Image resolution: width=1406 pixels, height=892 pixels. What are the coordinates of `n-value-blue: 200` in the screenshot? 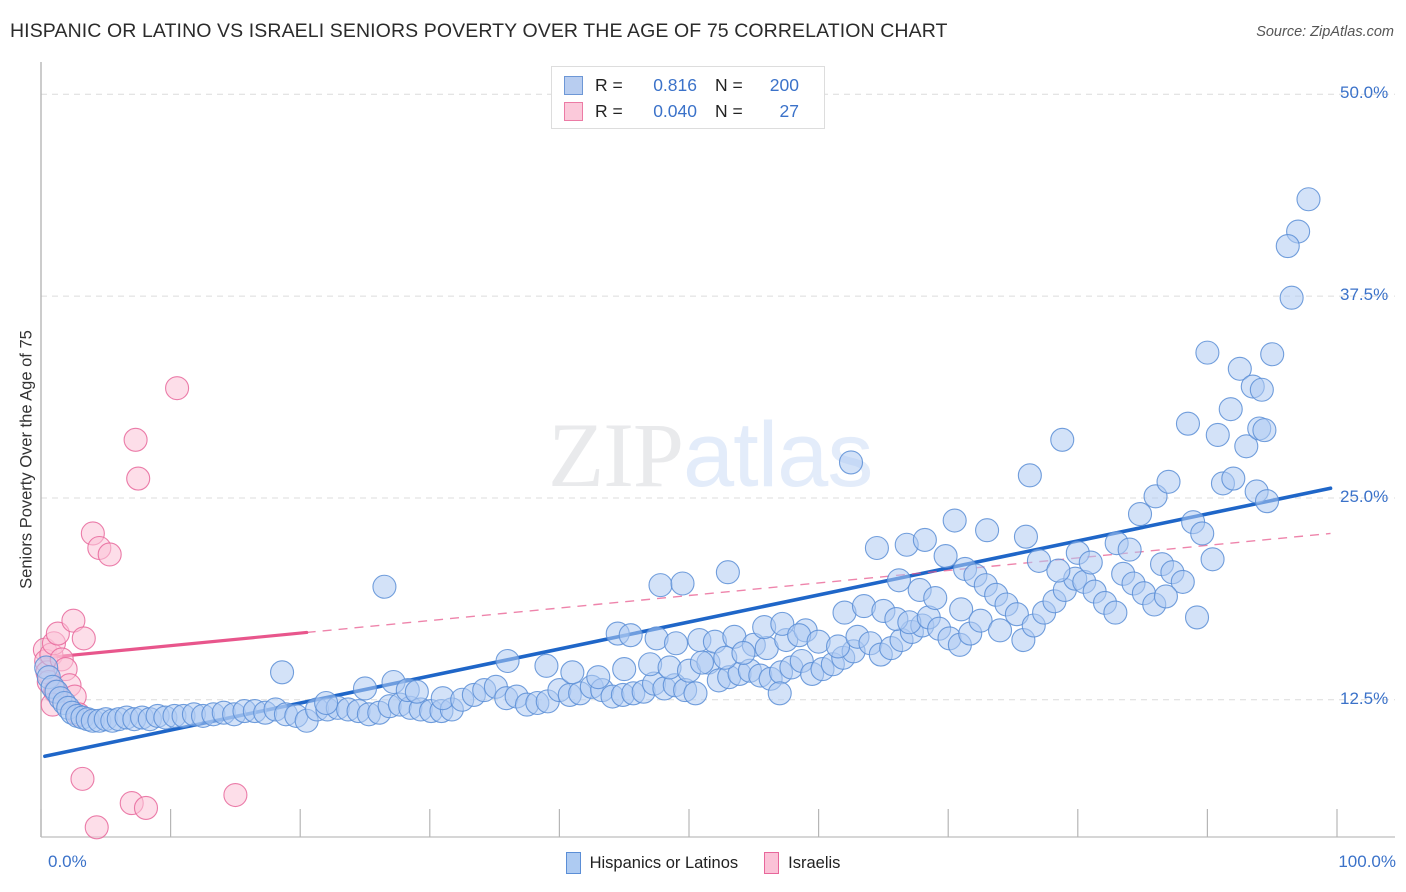 It's located at (784, 84).